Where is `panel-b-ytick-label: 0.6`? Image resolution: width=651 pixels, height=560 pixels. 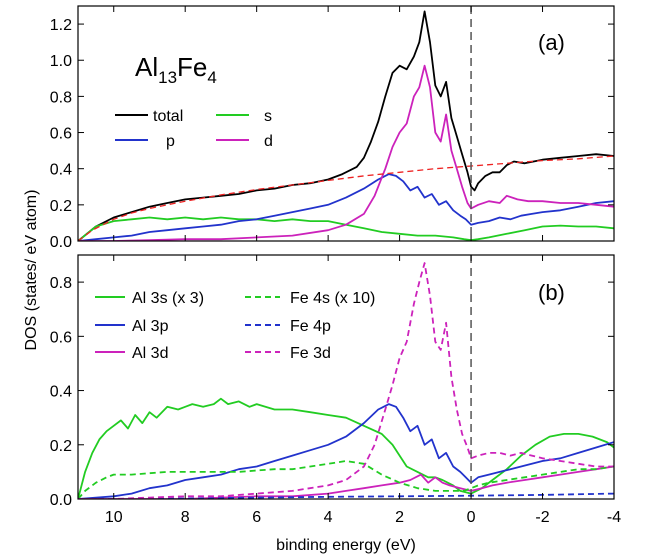 panel-b-ytick-label: 0.6 is located at coordinates (61, 337).